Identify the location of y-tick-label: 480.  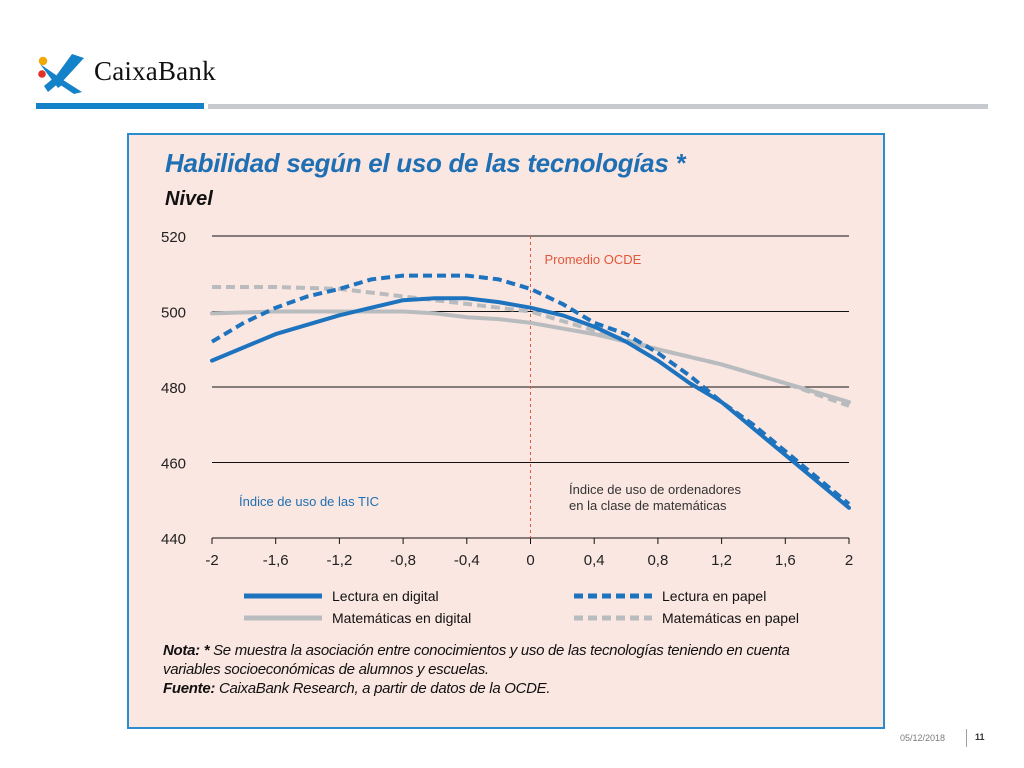
(173, 388).